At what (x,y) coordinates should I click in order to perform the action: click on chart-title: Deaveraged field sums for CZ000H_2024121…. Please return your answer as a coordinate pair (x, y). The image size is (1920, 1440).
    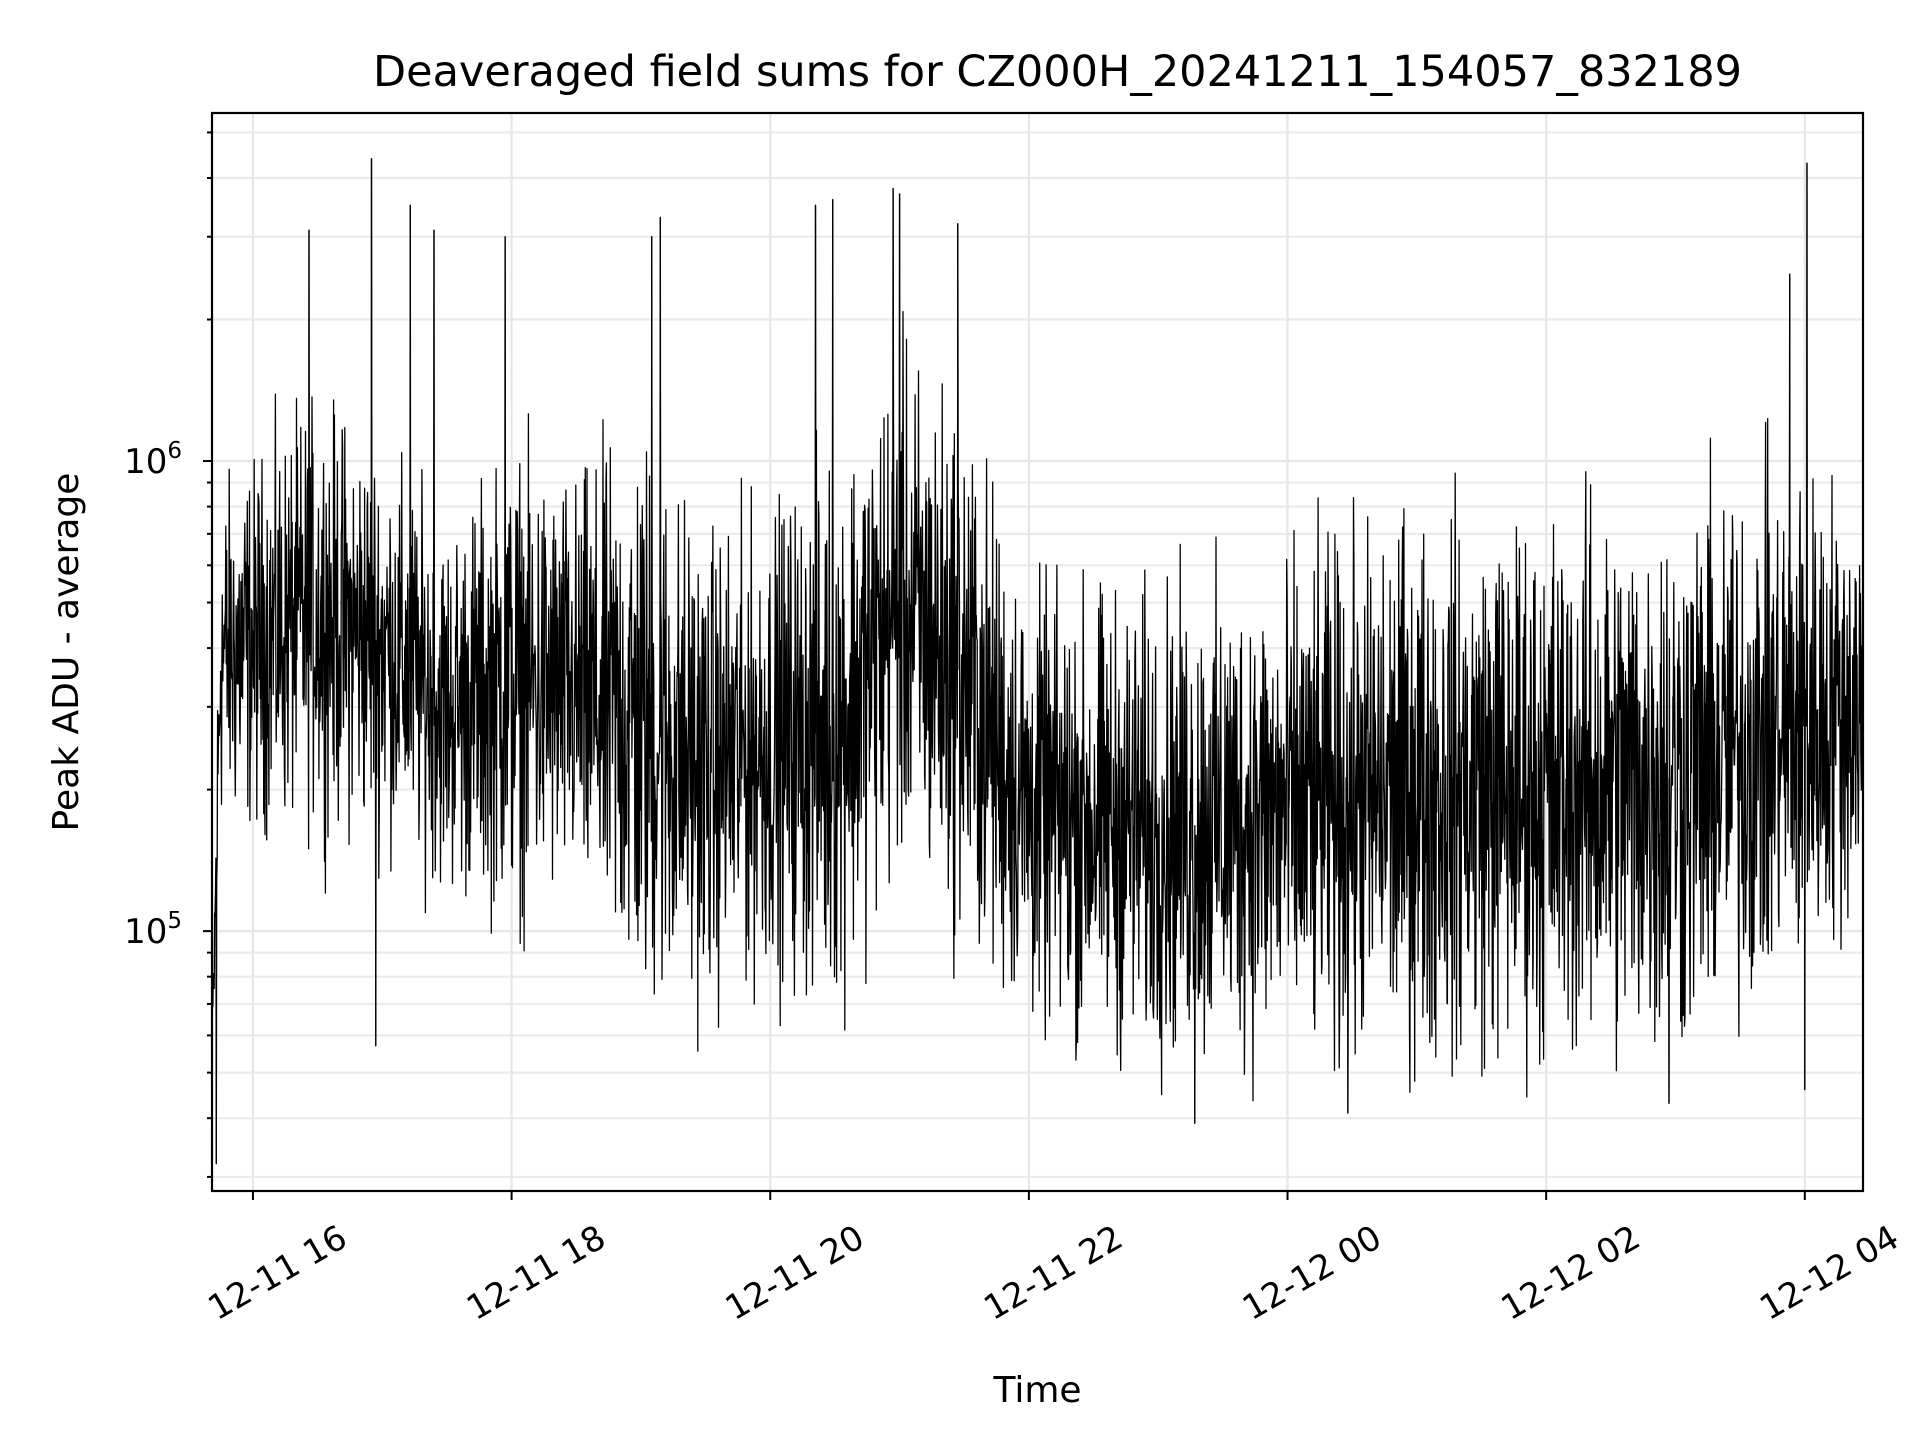
    Looking at the image, I should click on (1057, 72).